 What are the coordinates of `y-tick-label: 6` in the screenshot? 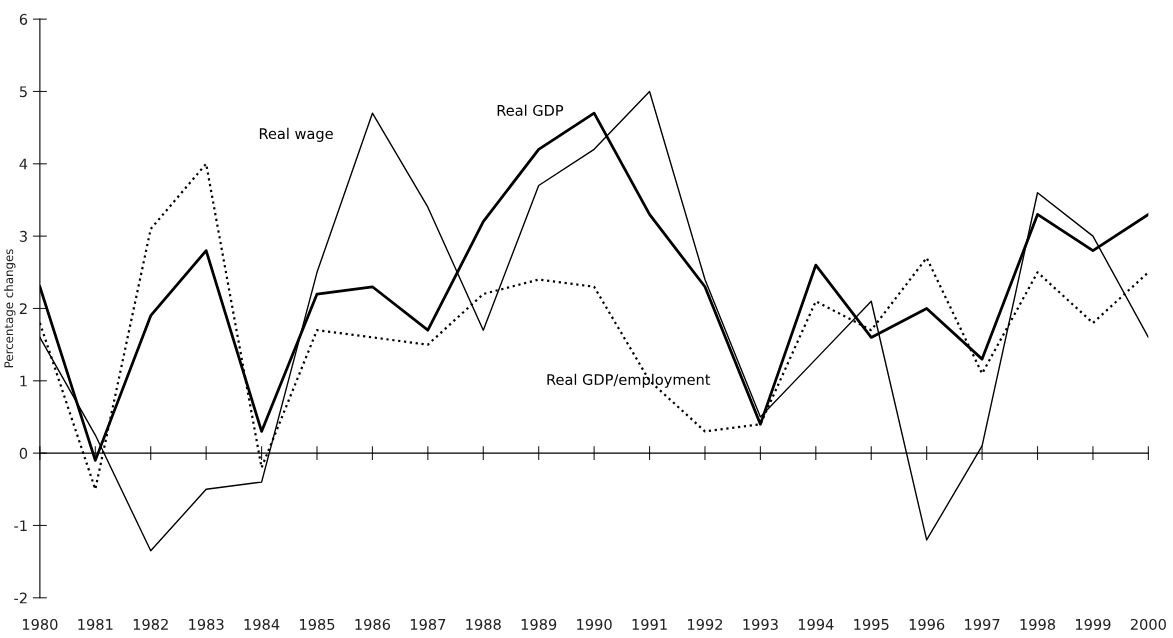 It's located at (23, 19).